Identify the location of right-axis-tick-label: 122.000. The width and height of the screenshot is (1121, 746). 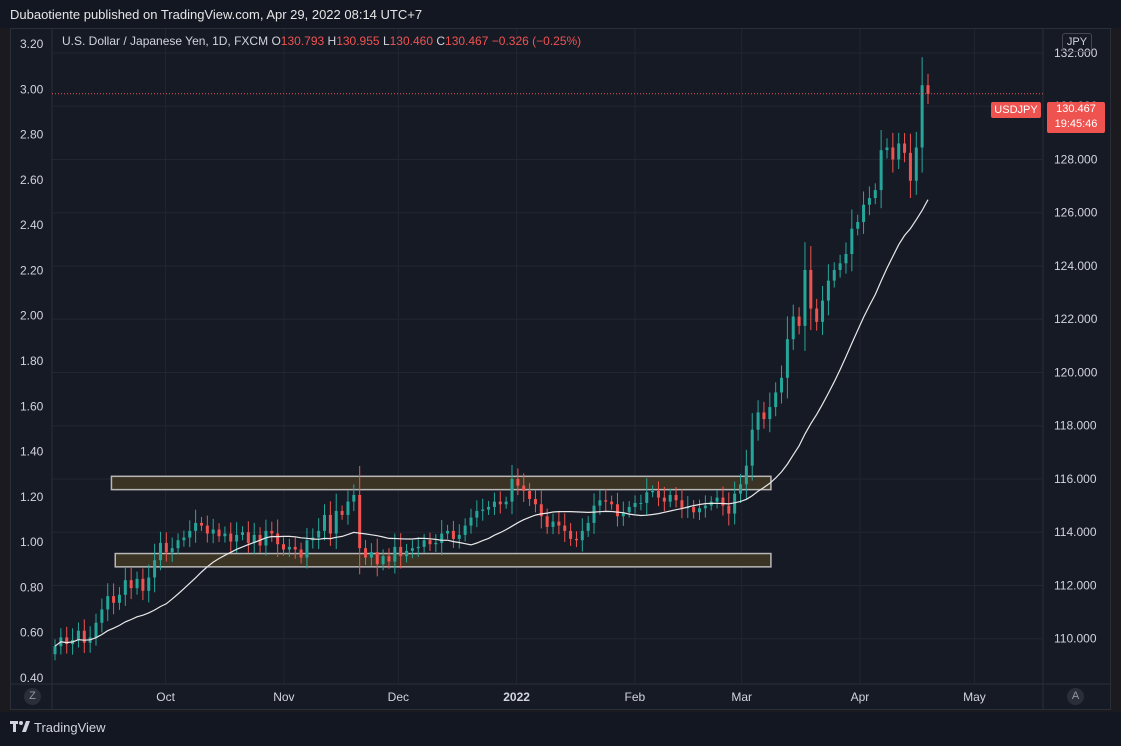
(1076, 319).